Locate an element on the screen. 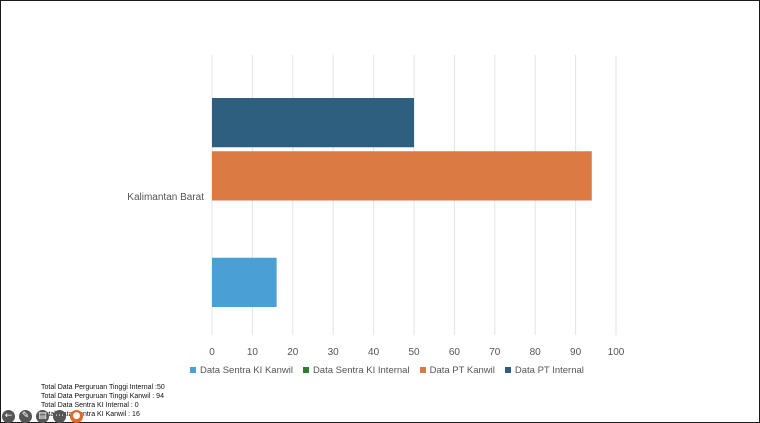 This screenshot has width=760, height=423. x-tick-label: 0 is located at coordinates (212, 352).